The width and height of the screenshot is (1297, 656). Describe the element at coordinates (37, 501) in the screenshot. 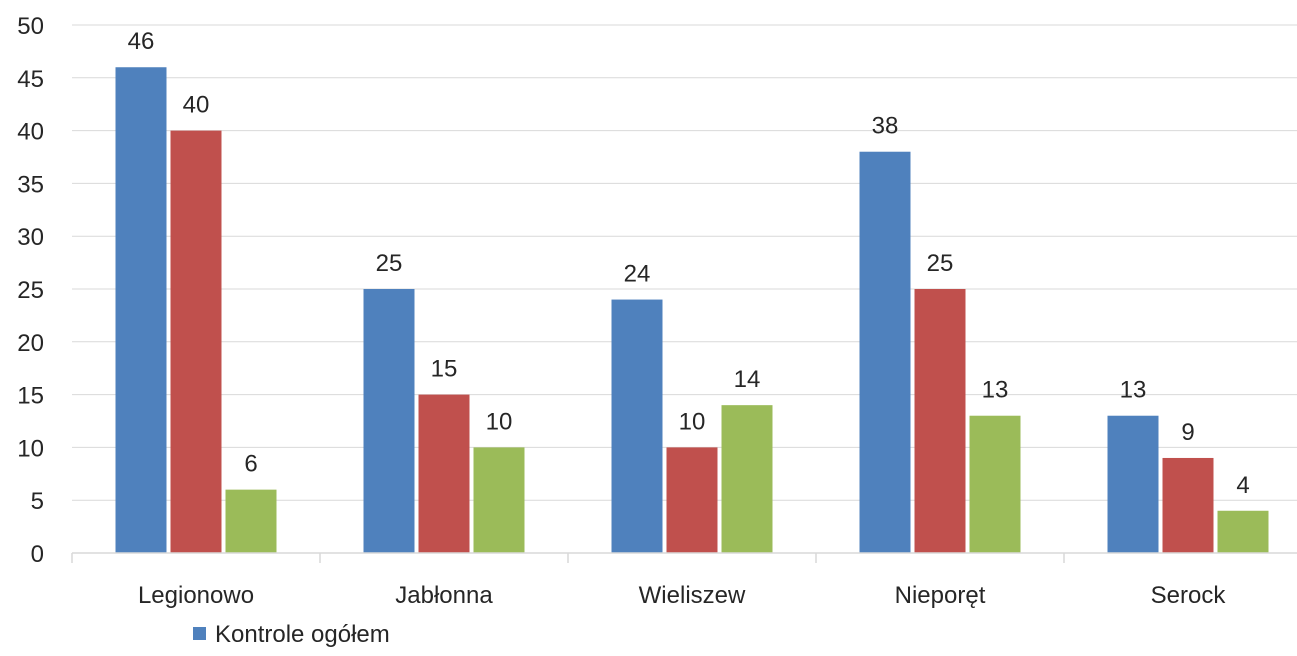

I see `y-tick-label: 5` at that location.